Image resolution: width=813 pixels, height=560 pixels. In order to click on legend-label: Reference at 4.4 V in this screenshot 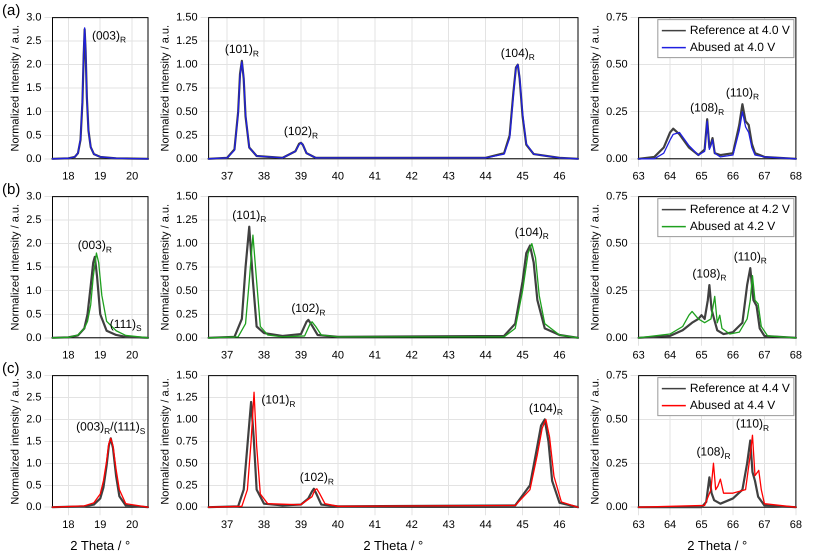, I will do `click(740, 387)`.